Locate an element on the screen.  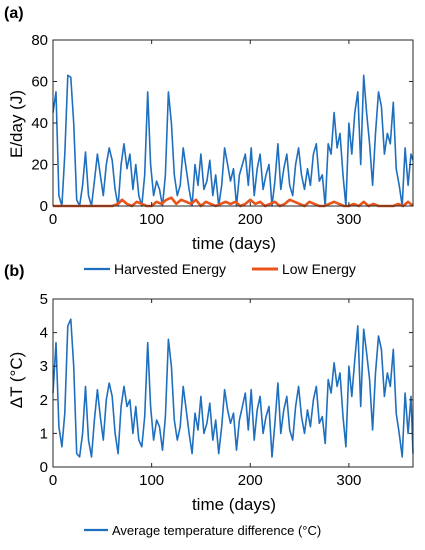
panel-b-legend: Average temperature difference (°C) is located at coordinates (202, 530).